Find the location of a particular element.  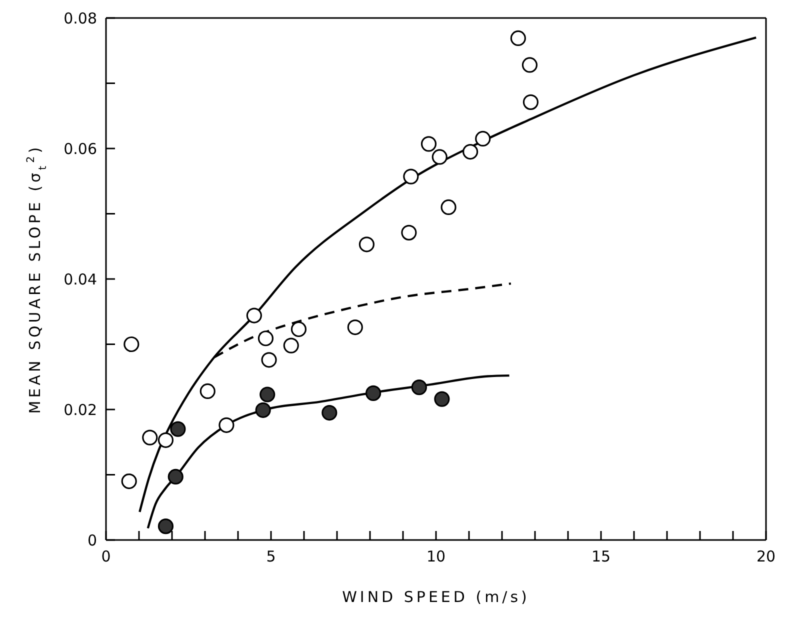

y-tick-label: 0.04 is located at coordinates (80, 279).